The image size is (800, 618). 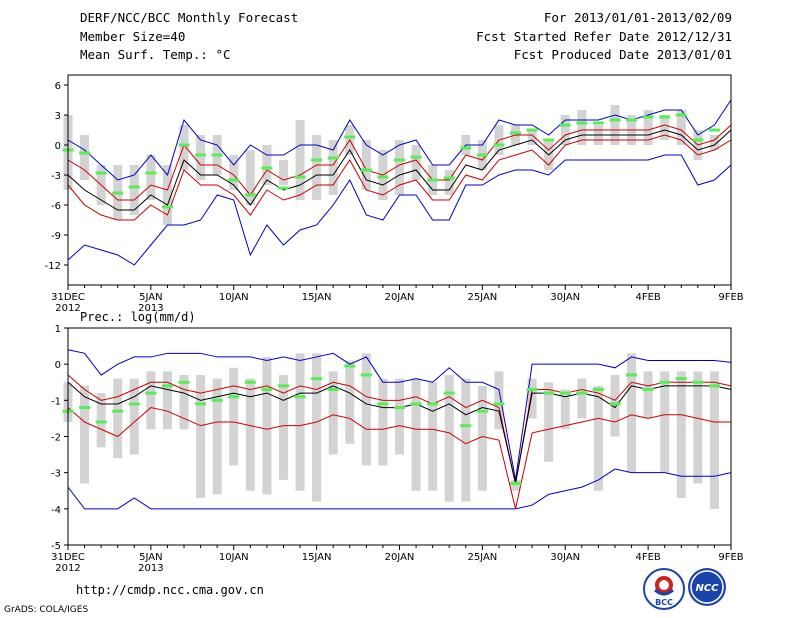 I want to click on produced-date-label: Fcst Produced Date 2013/01/01, so click(x=622, y=54).